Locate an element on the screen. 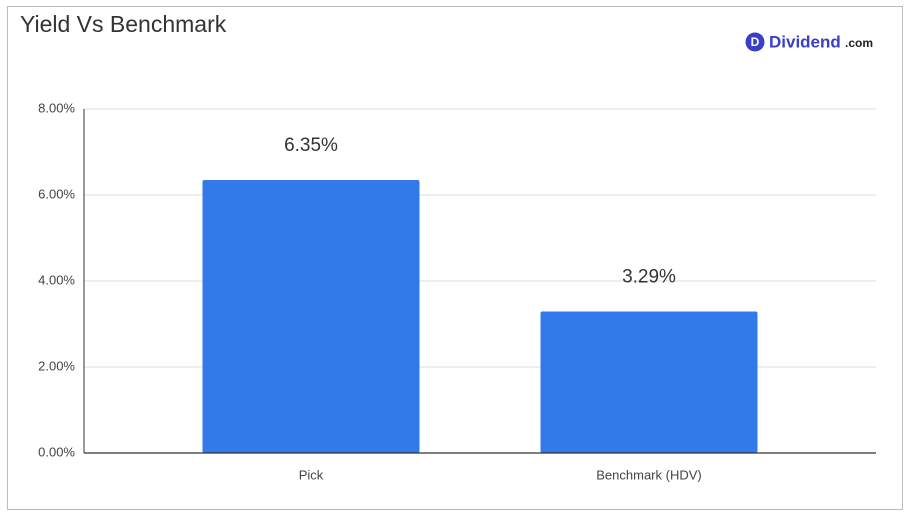 This screenshot has width=910, height=515. chart-title: Yield Vs Benchmark is located at coordinates (123, 24).